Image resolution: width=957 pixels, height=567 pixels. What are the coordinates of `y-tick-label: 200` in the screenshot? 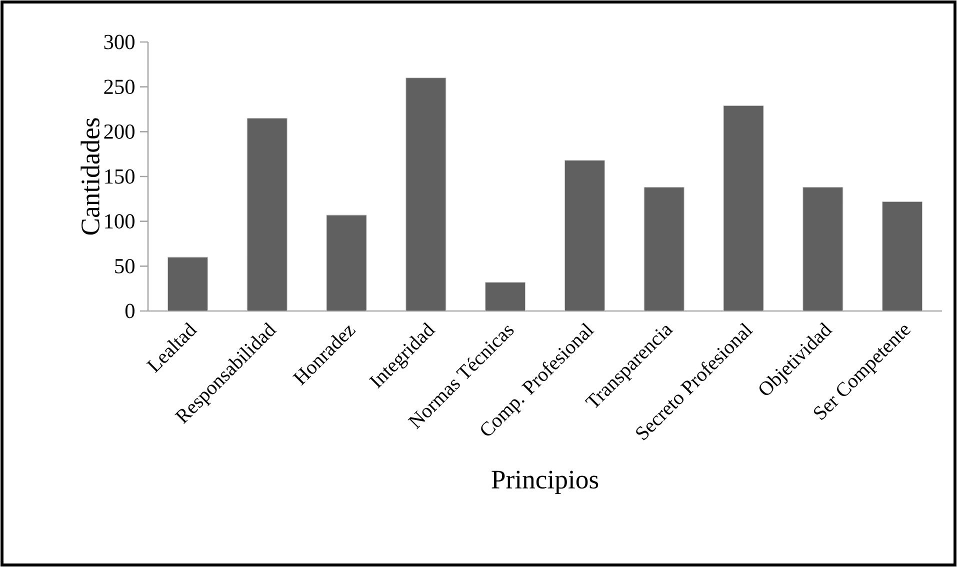 It's located at (119, 131).